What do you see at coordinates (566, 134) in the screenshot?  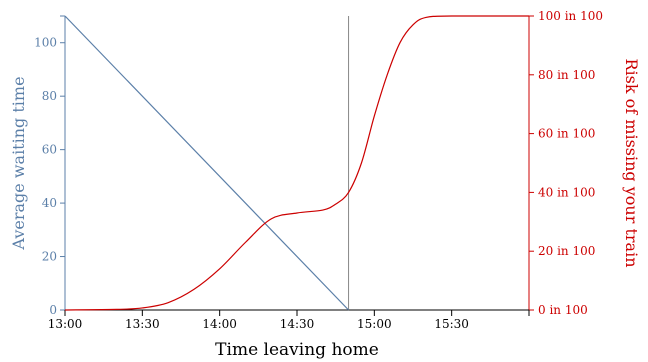 I see `y-right-tick-label: 60 in 100` at bounding box center [566, 134].